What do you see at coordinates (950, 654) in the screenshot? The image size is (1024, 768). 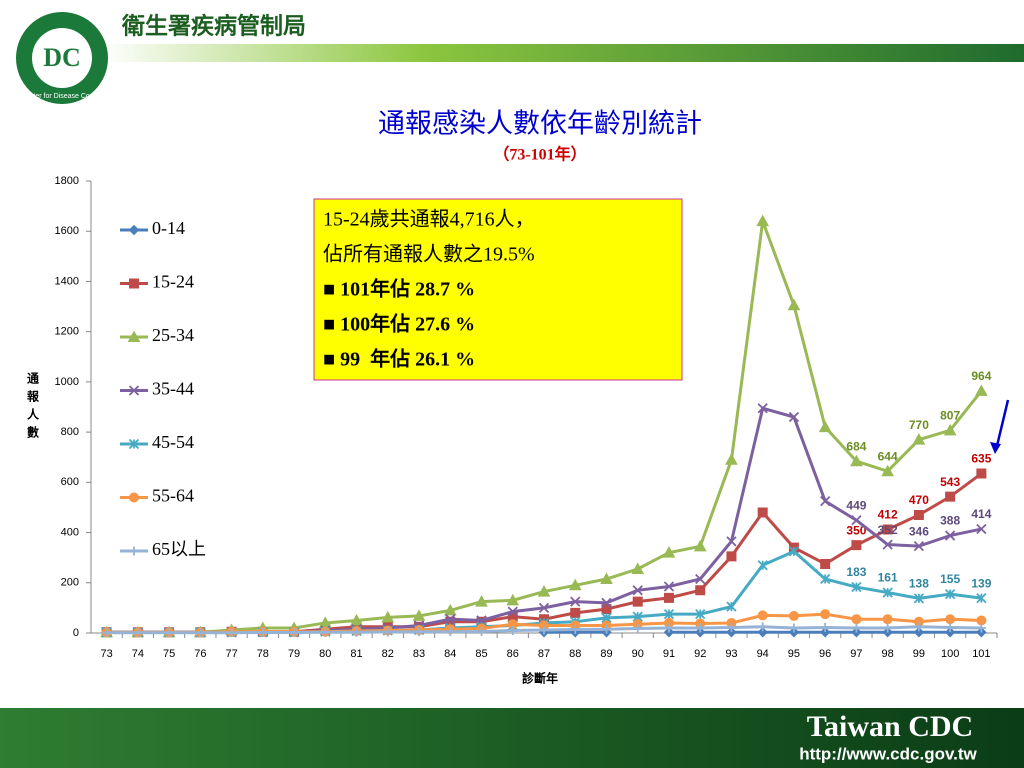 I see `x-tick-label: 100` at bounding box center [950, 654].